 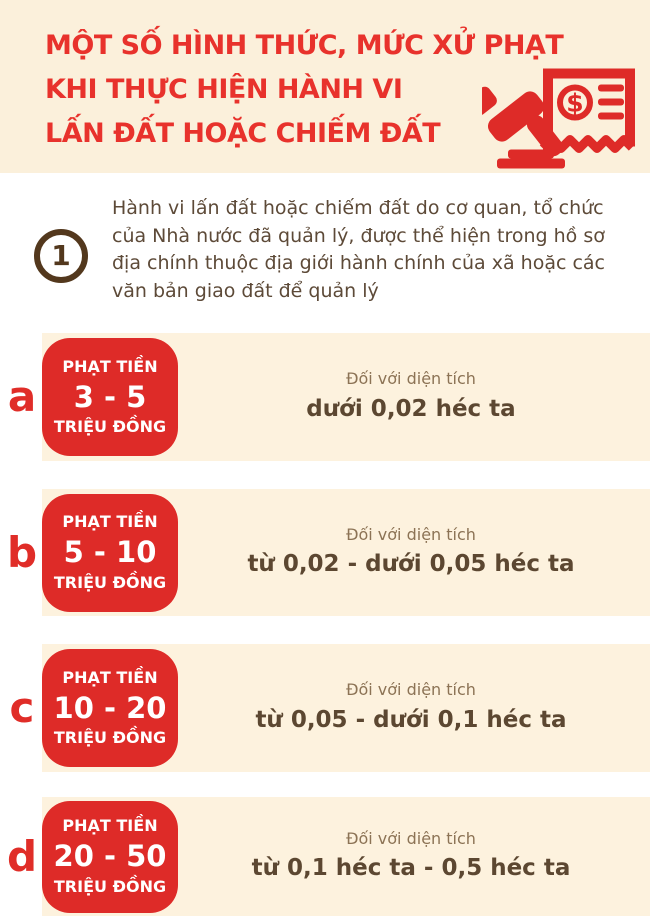 What do you see at coordinates (22, 396) in the screenshot?
I see `row-letter: a` at bounding box center [22, 396].